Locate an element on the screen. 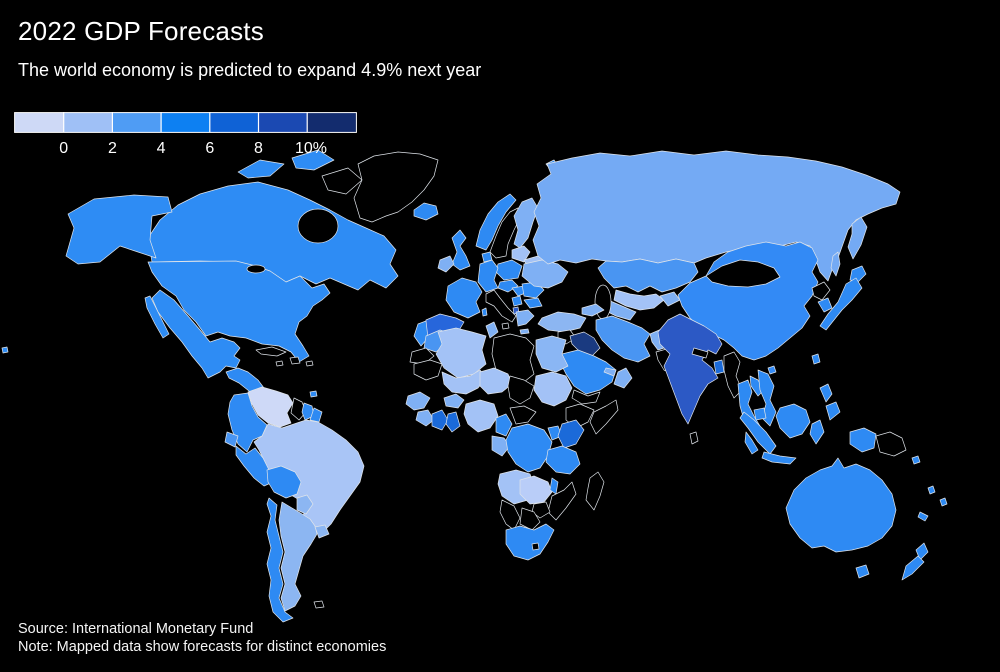  country-gabon-congo is located at coordinates (501, 446).